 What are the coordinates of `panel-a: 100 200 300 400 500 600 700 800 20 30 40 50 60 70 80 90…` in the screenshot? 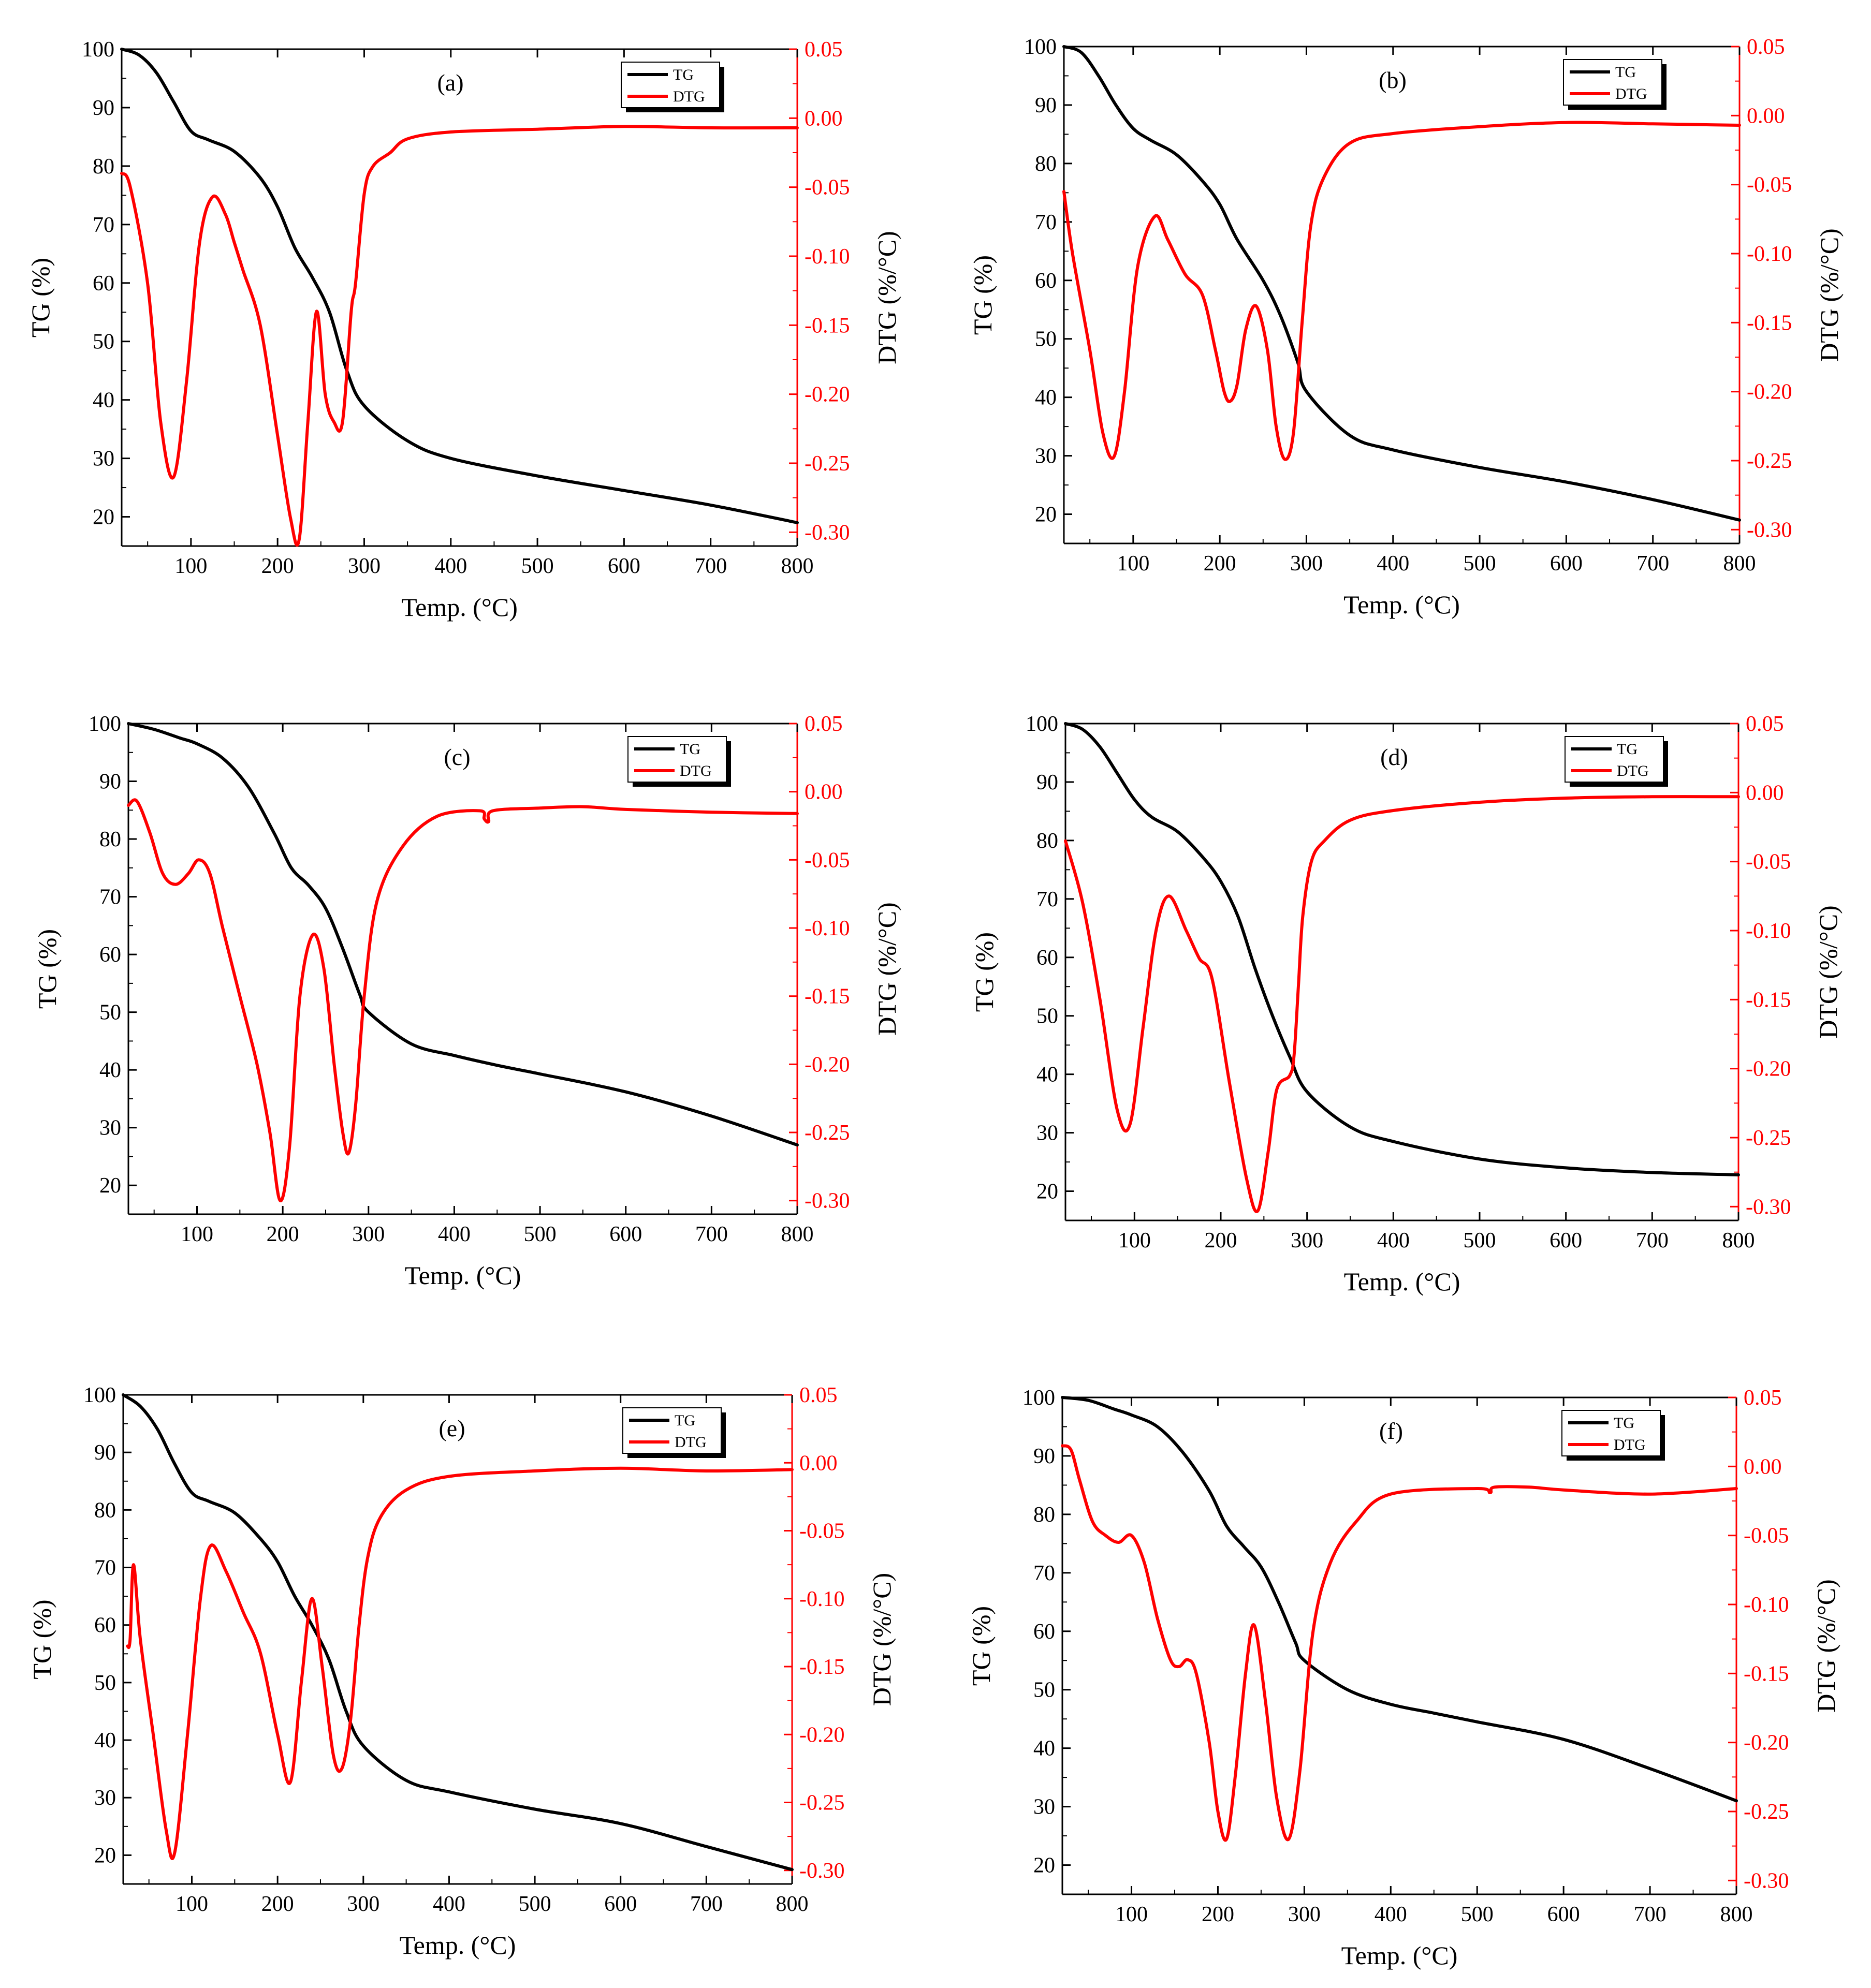 It's located at (463, 330).